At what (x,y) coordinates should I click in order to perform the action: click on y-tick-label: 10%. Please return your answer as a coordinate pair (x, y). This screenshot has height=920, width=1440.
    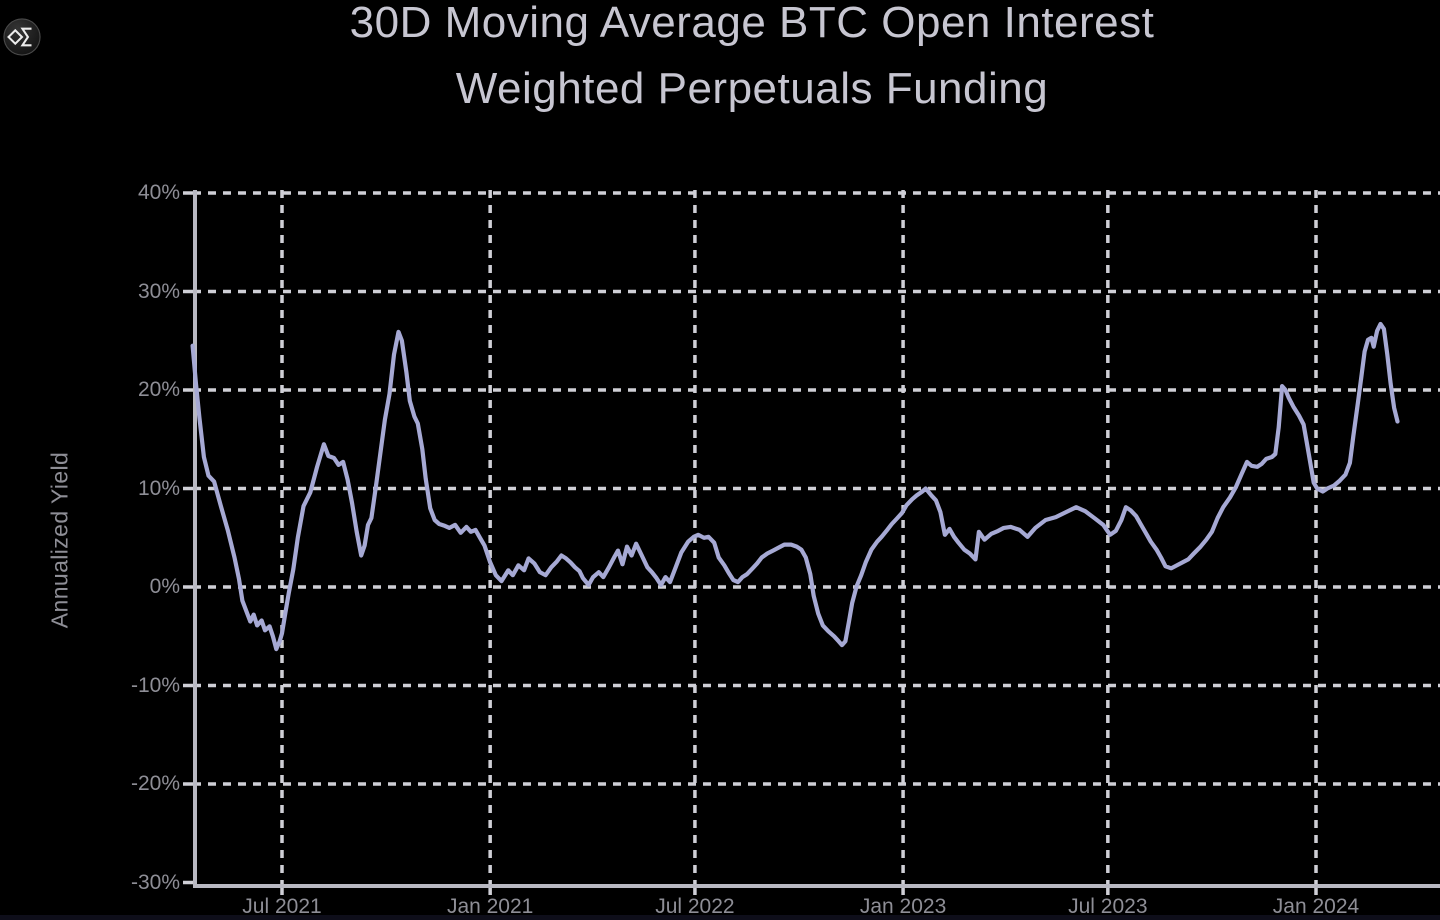
    Looking at the image, I should click on (158, 488).